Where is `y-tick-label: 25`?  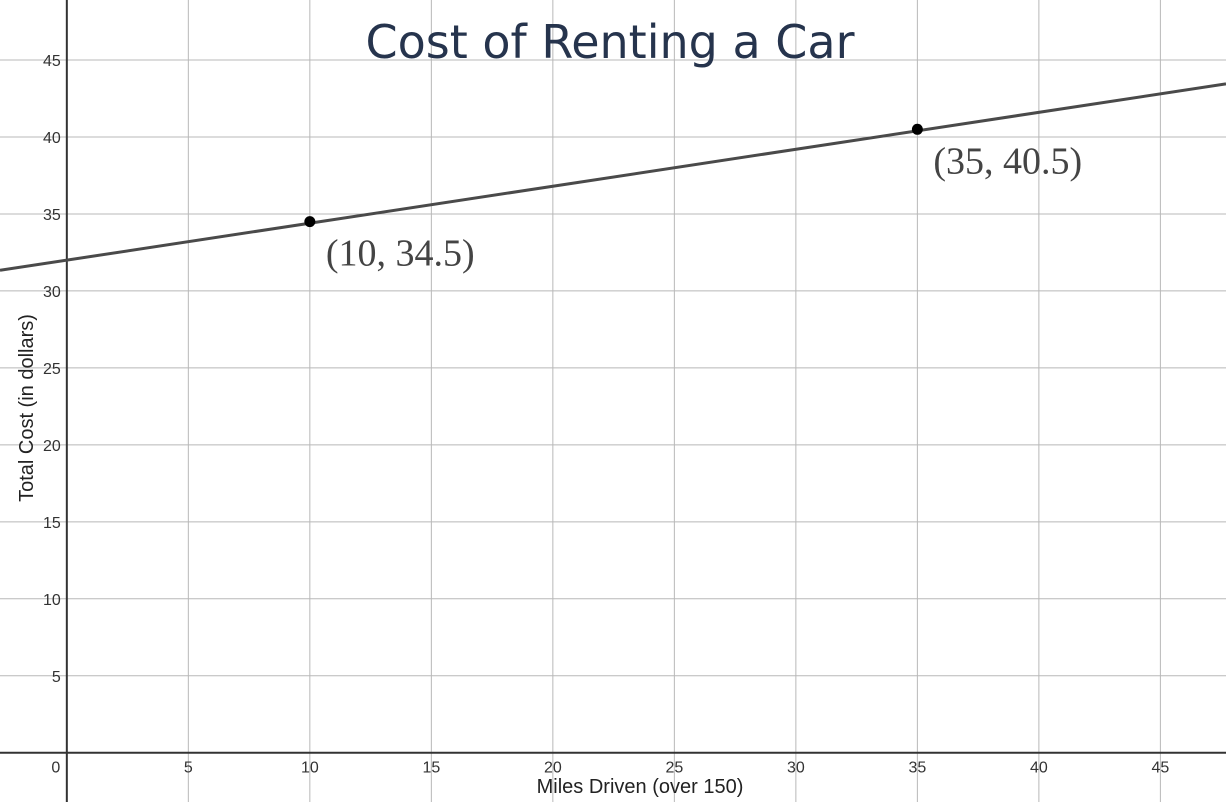 y-tick-label: 25 is located at coordinates (52, 369).